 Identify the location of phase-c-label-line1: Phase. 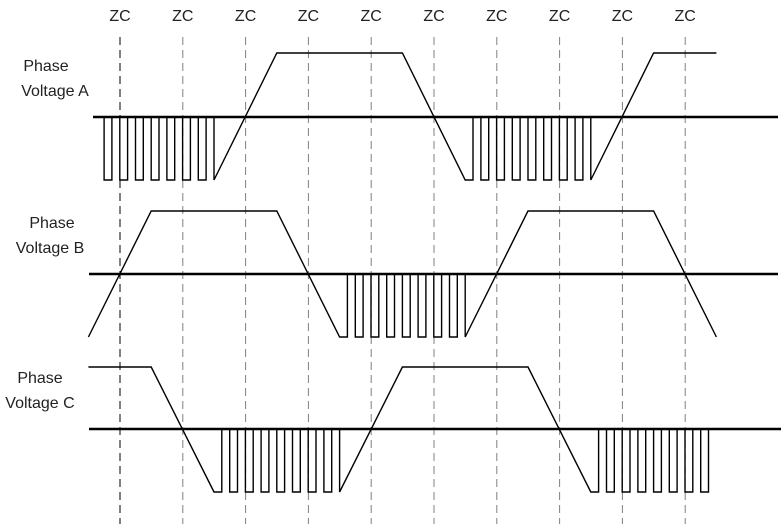
(39, 378).